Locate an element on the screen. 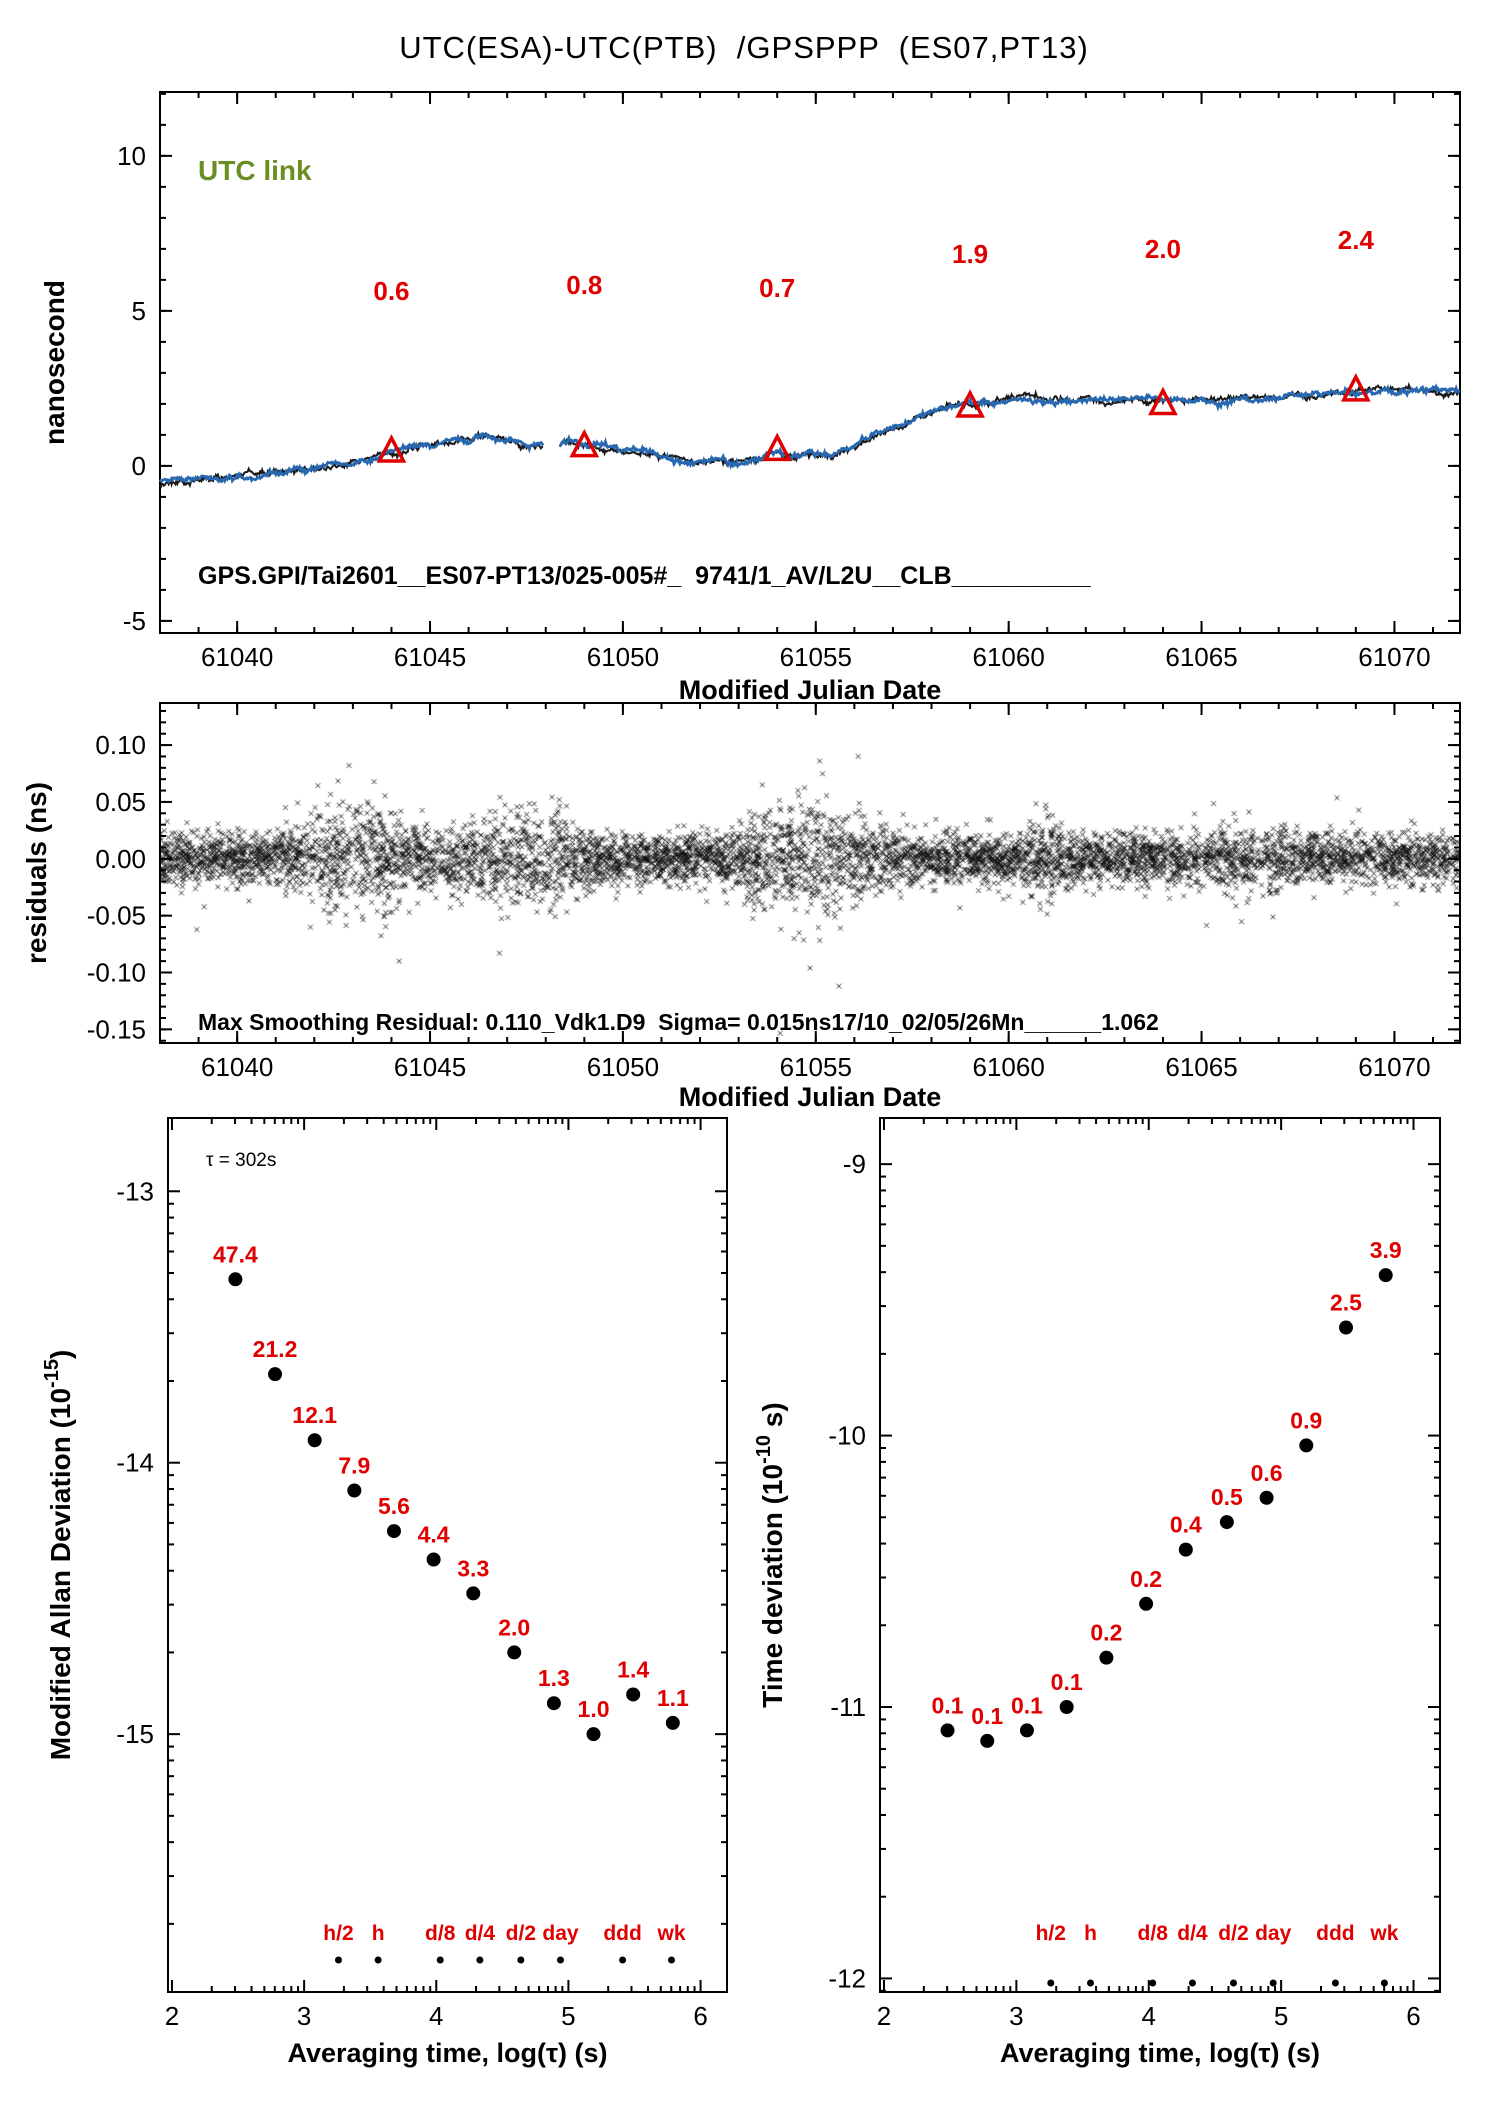 Image resolution: width=1488 pixels, height=2105 pixels. calibration-value-label: 2.4 is located at coordinates (1356, 240).